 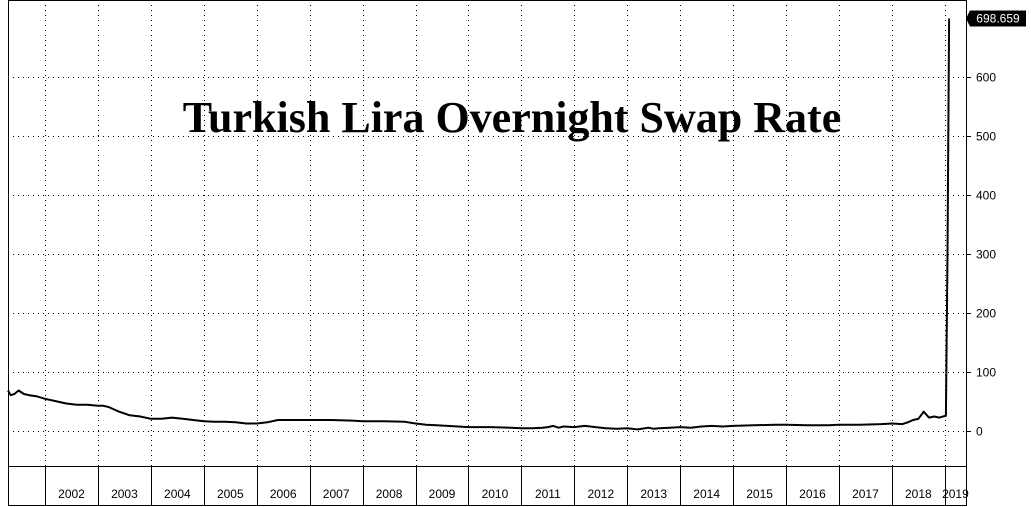 What do you see at coordinates (495, 494) in the screenshot?
I see `x-tick-label: 2010` at bounding box center [495, 494].